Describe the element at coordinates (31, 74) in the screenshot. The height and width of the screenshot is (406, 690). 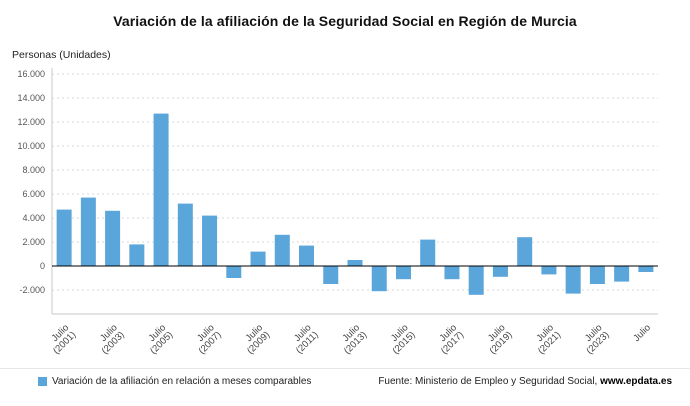
I see `y-tick-label: 16.000` at that location.